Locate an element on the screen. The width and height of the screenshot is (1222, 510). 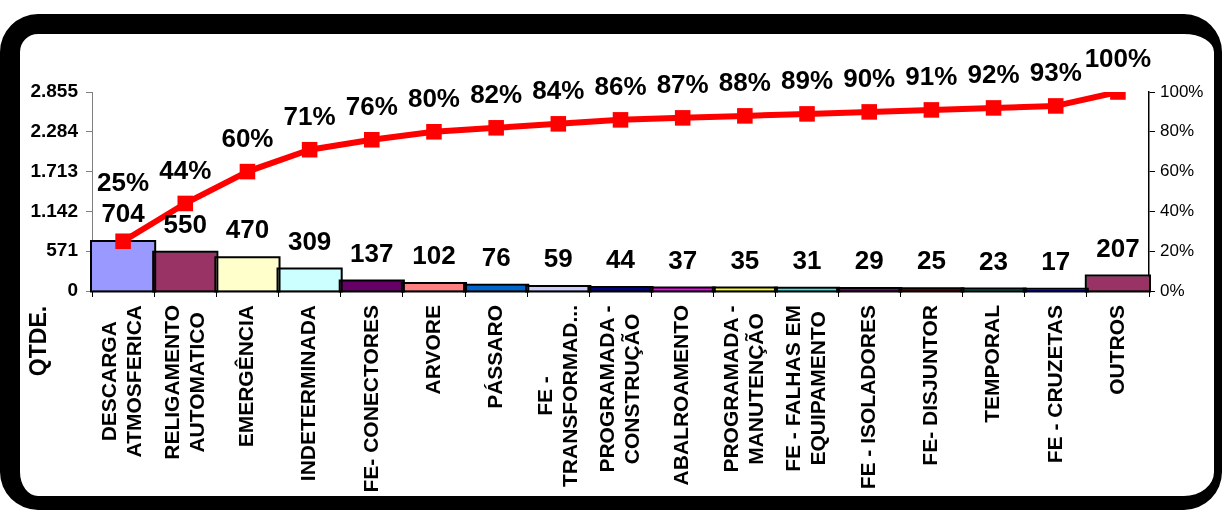
data-label: 17 is located at coordinates (1056, 260).